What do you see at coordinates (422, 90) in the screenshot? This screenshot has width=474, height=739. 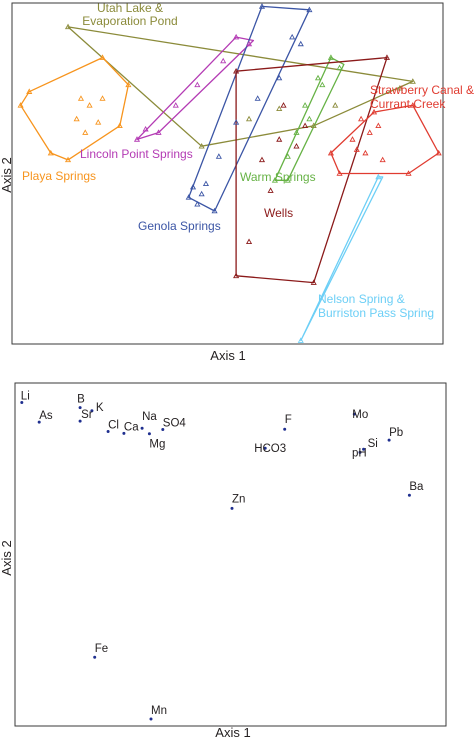 I see `label-strawberry-canal-currant-creek: Strawberry Canal &` at bounding box center [422, 90].